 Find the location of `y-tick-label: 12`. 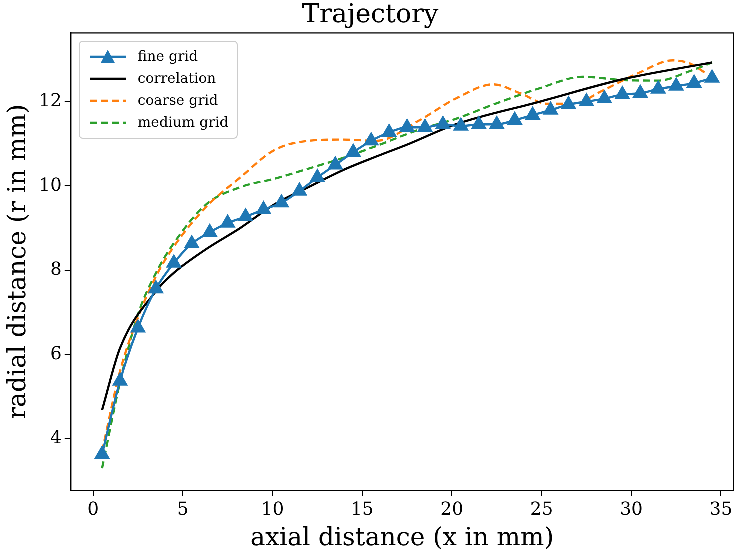

y-tick-label: 12 is located at coordinates (50, 101).